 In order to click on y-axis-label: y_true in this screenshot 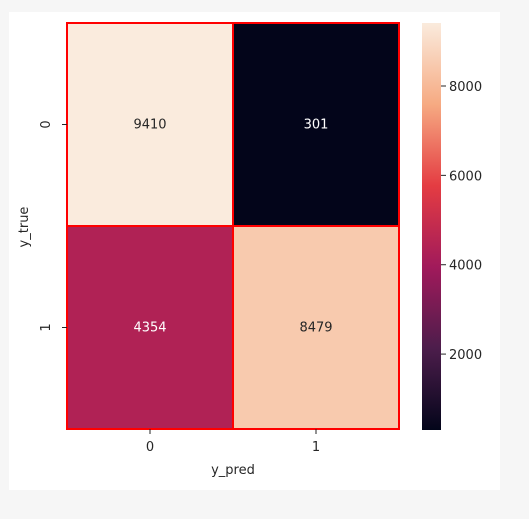, I will do `click(24, 227)`.